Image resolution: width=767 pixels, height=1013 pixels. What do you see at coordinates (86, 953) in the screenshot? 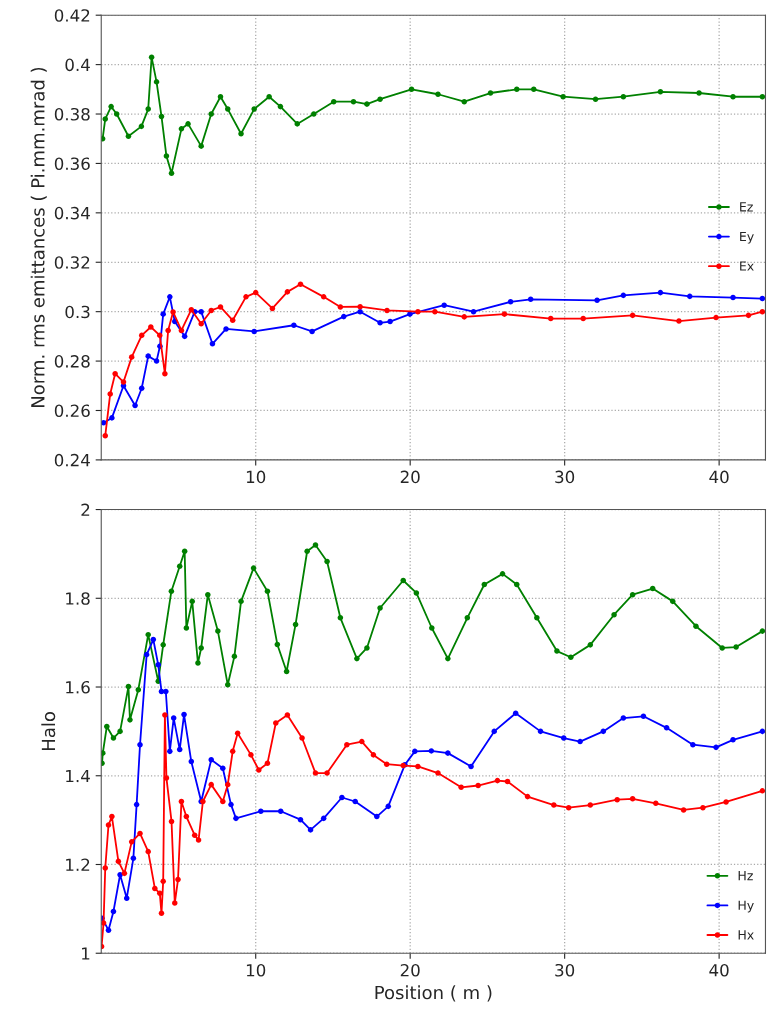
I see `y-tick-label: 1` at bounding box center [86, 953].